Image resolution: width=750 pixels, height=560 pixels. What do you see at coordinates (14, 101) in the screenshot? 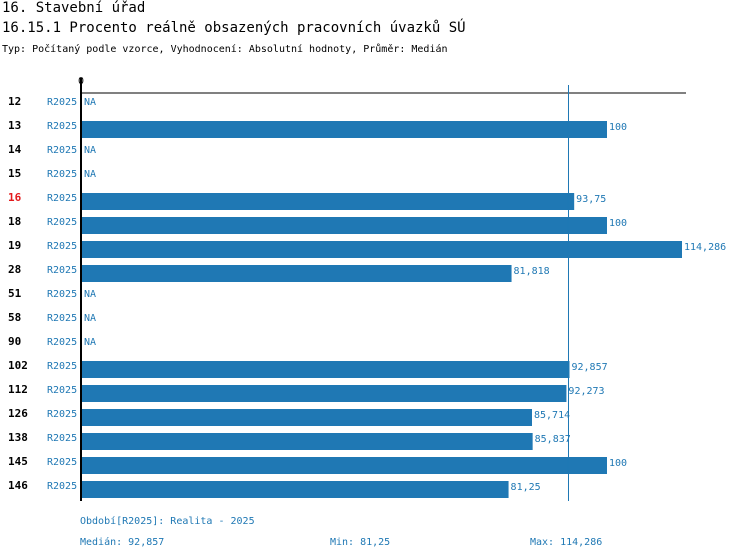
I see `category-label: 12` at bounding box center [14, 101].